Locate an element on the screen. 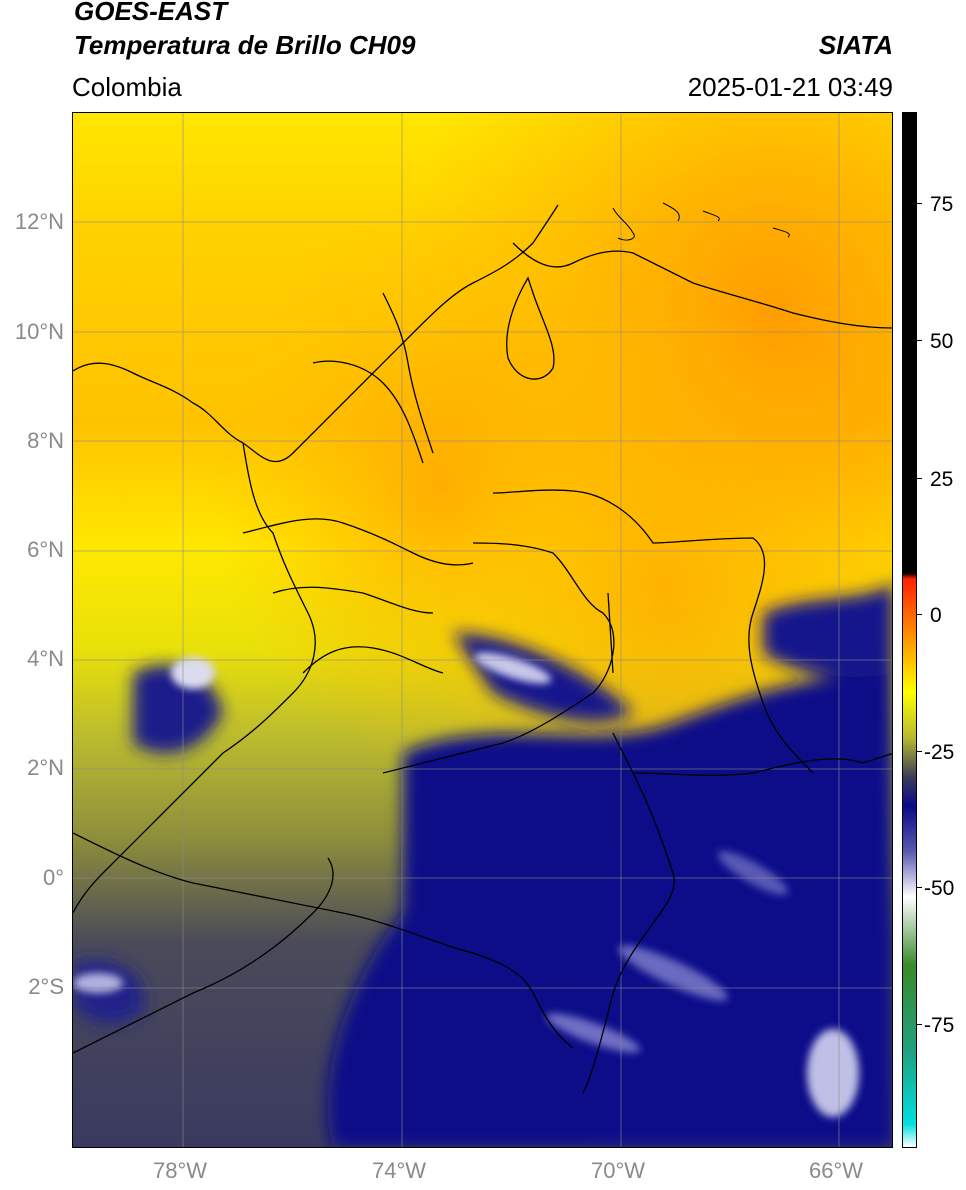 This screenshot has width=966, height=1190. lat-label-6n: 6°N is located at coordinates (45, 549).